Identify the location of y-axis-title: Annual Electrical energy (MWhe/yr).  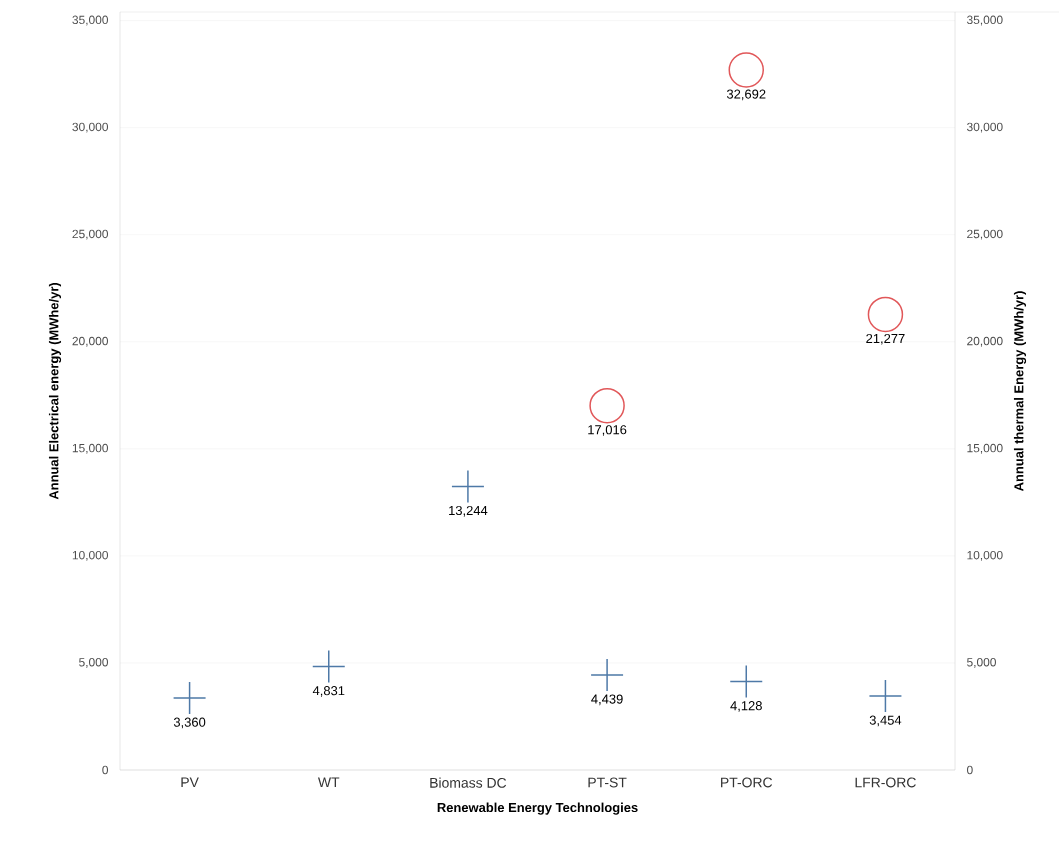
(55, 391).